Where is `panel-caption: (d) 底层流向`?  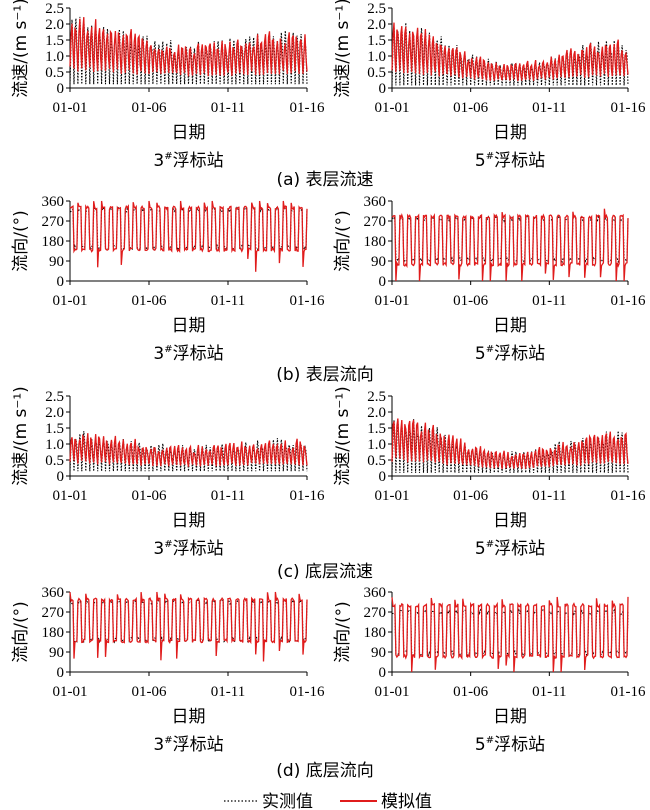 panel-caption: (d) 底层流向 is located at coordinates (324, 771).